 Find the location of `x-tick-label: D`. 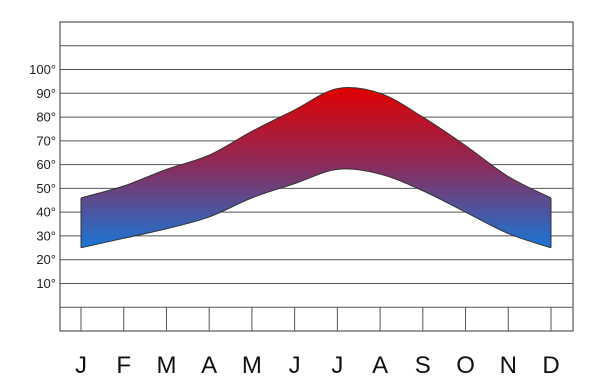

x-tick-label: D is located at coordinates (550, 365).